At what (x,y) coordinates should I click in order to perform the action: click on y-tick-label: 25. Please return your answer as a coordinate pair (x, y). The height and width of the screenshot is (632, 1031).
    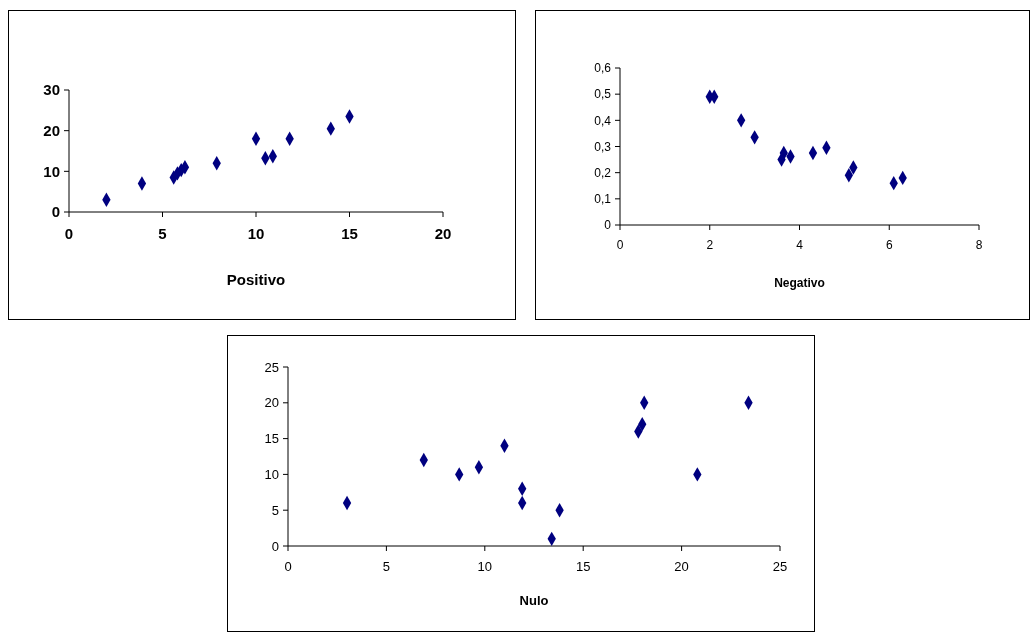
    Looking at the image, I should click on (271, 367).